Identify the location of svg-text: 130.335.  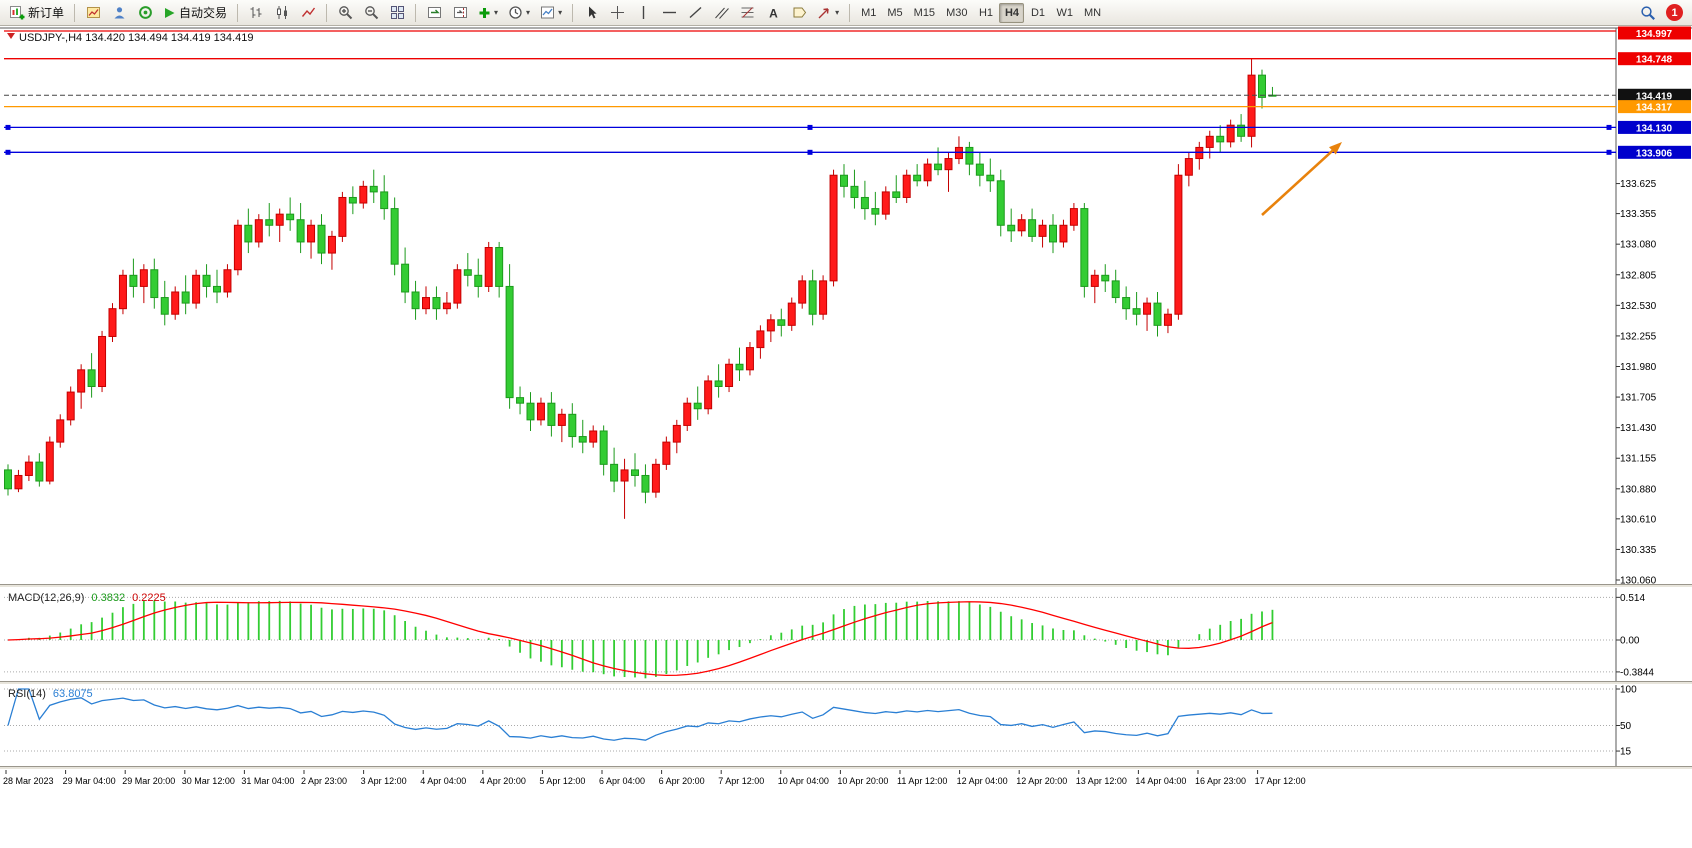
(1638, 550).